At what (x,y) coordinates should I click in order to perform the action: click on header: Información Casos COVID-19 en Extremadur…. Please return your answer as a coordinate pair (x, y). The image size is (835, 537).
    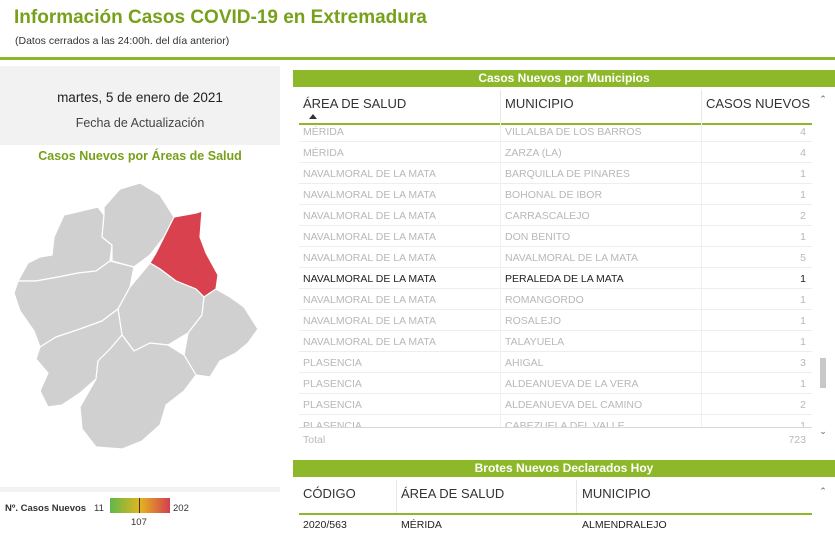
    Looking at the image, I should click on (417, 30).